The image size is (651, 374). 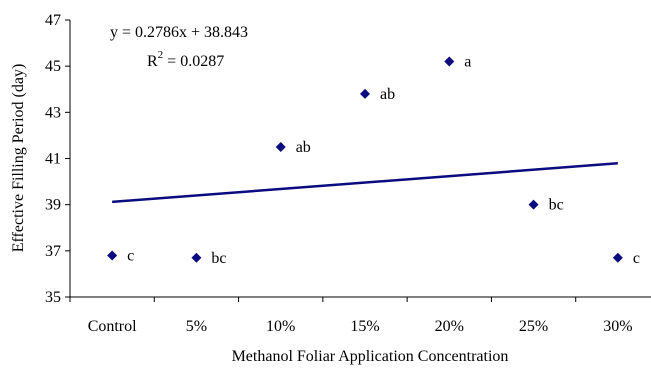 I want to click on y-tick-label: 37, so click(x=53, y=251).